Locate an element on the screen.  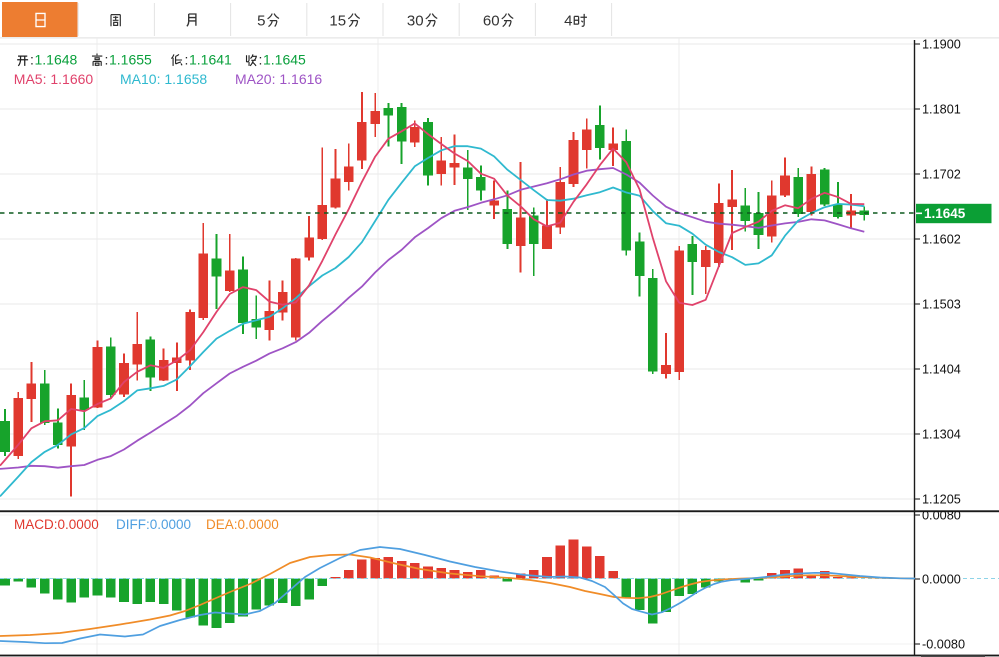
svg-text: 1.1503 is located at coordinates (941, 305).